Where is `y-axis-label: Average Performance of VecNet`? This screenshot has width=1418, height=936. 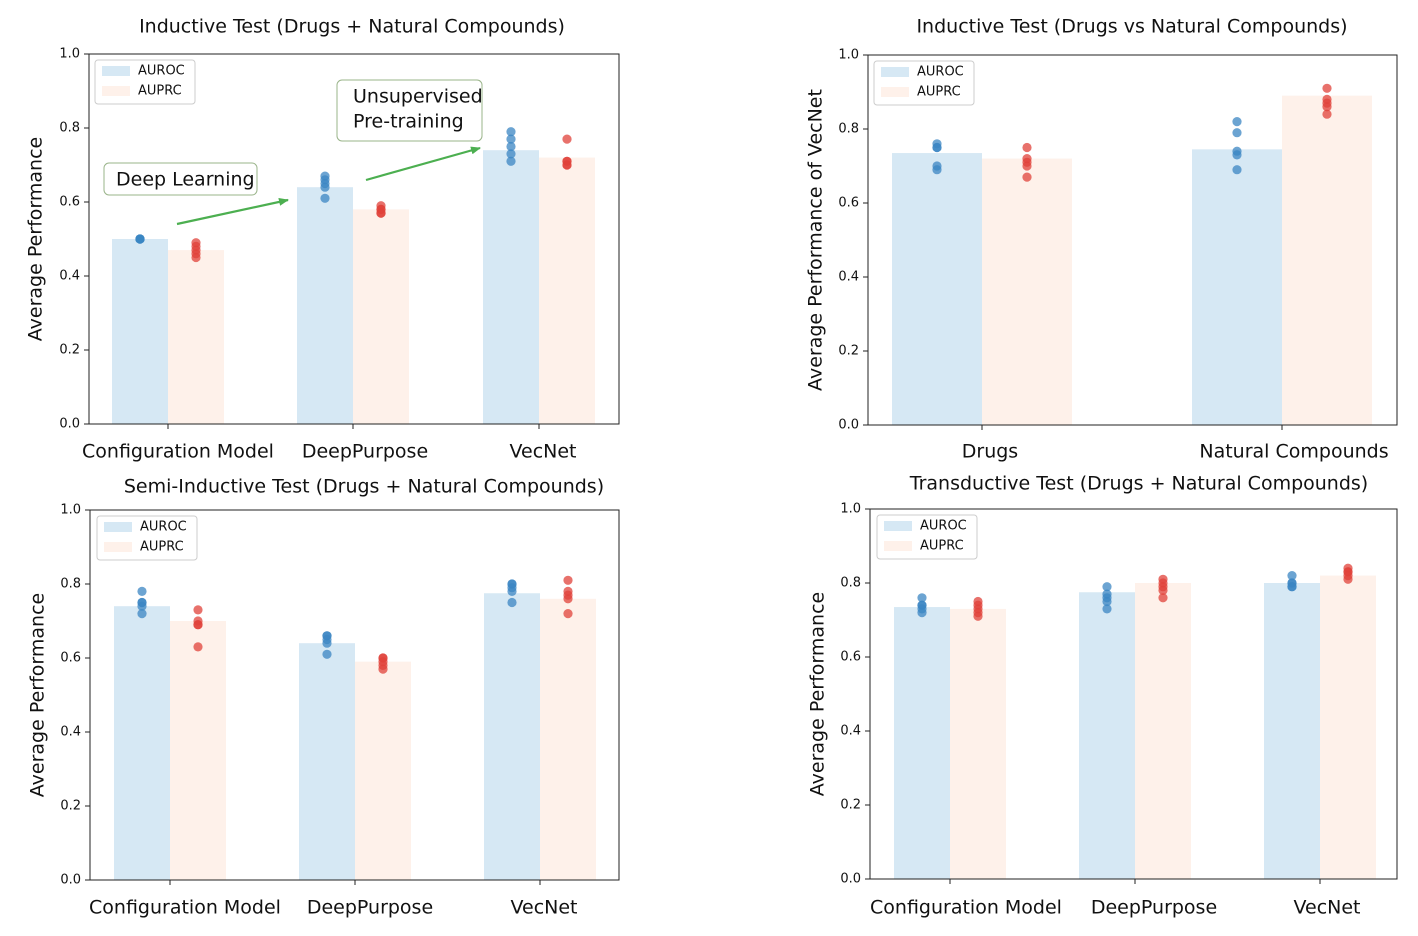 y-axis-label: Average Performance of VecNet is located at coordinates (816, 240).